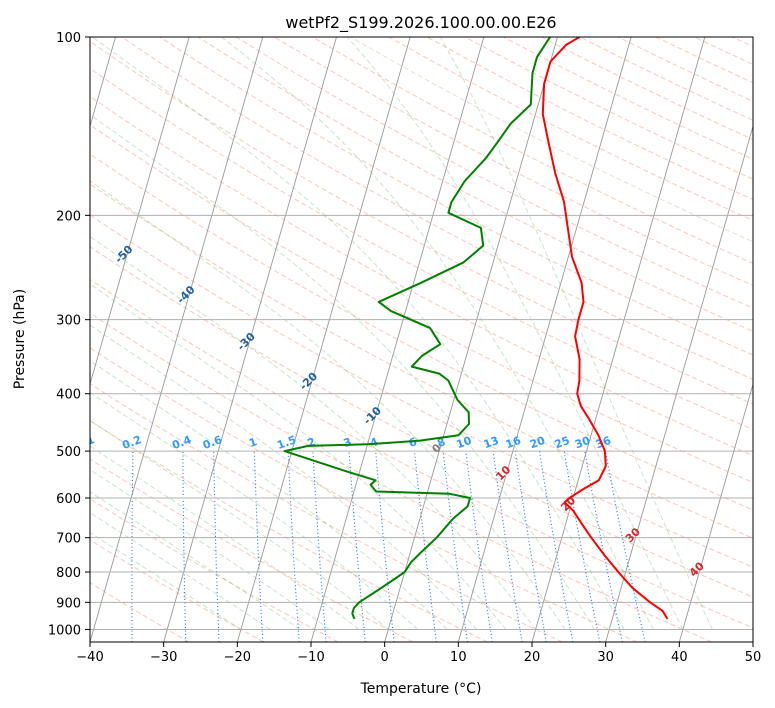 The height and width of the screenshot is (708, 775). What do you see at coordinates (605, 328) in the screenshot?
I see `temperature-profile-line` at bounding box center [605, 328].